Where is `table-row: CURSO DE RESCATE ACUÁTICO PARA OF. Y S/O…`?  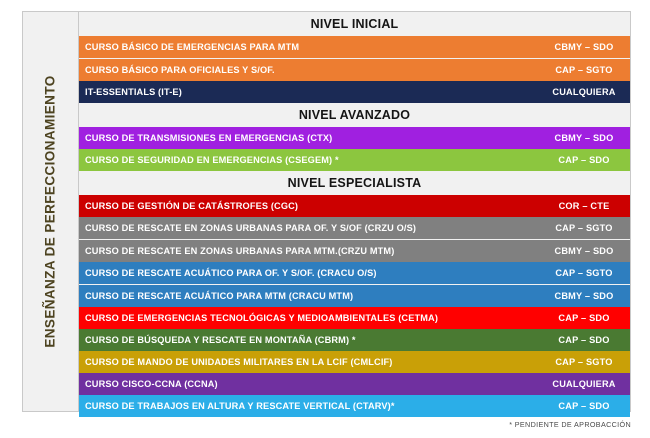 table-row: CURSO DE RESCATE ACUÁTICO PARA OF. Y S/O… is located at coordinates (354, 273).